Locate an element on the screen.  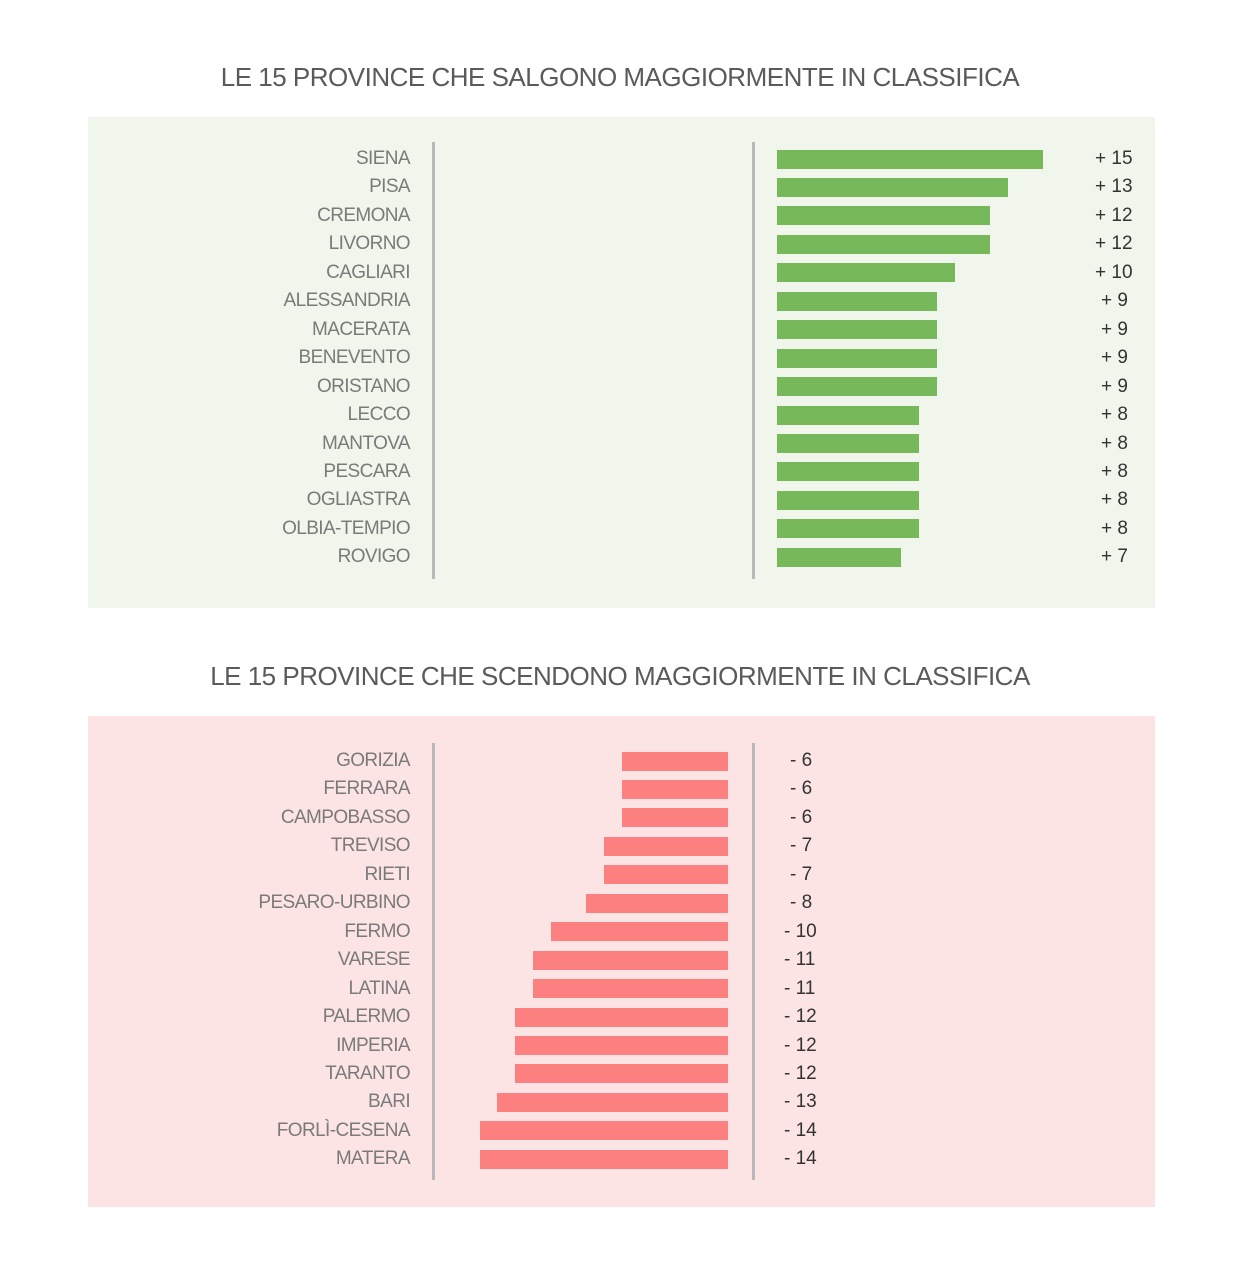
category-label: RIETI is located at coordinates (387, 874).